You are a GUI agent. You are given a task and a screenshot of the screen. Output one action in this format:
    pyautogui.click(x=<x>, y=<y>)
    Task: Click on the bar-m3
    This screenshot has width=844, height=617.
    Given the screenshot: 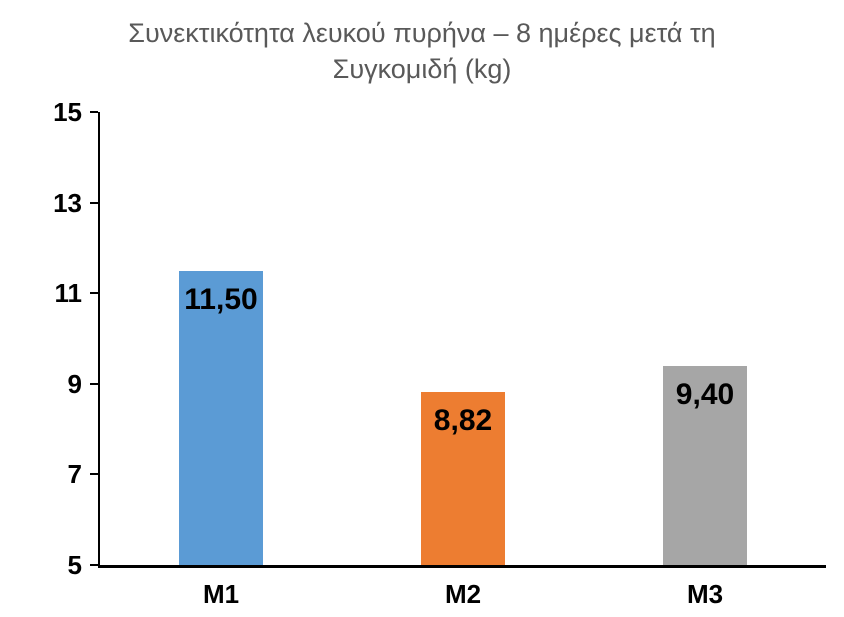 What is the action you would take?
    pyautogui.click(x=705, y=465)
    